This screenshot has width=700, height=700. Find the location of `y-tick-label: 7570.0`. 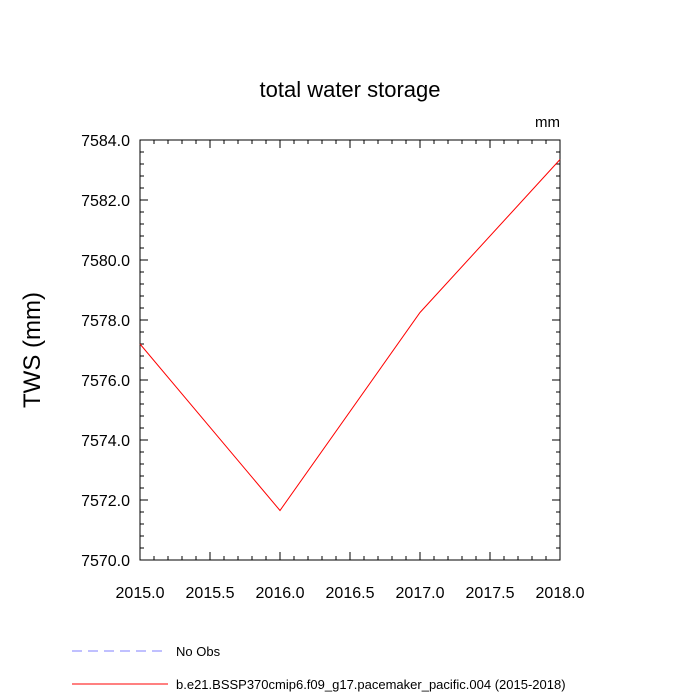

y-tick-label: 7570.0 is located at coordinates (105, 561).